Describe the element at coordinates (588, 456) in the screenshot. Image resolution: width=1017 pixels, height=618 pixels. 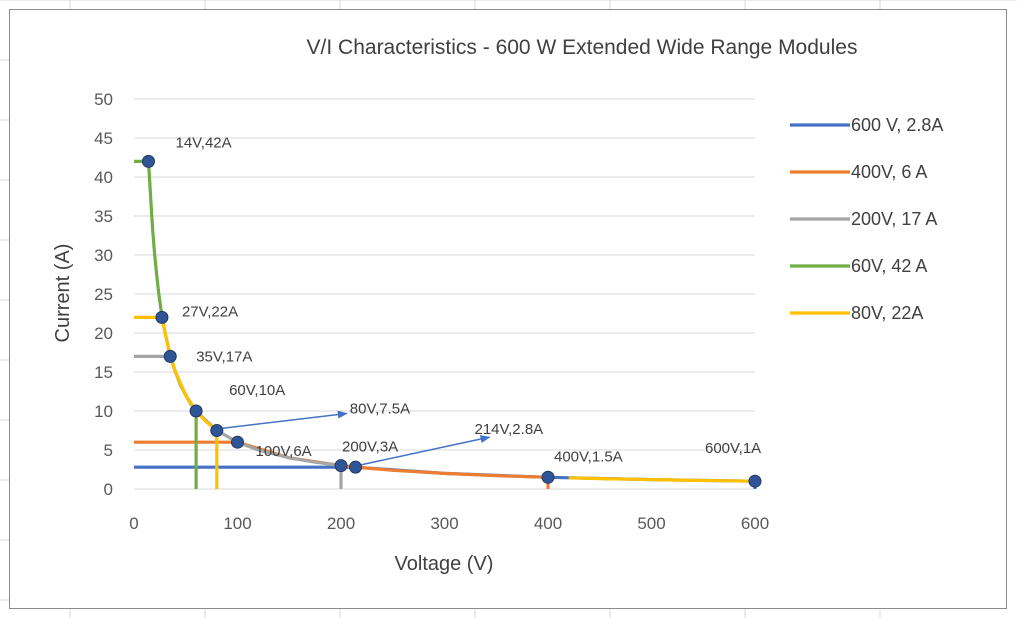
I see `data-label: 400V,1.5A` at that location.